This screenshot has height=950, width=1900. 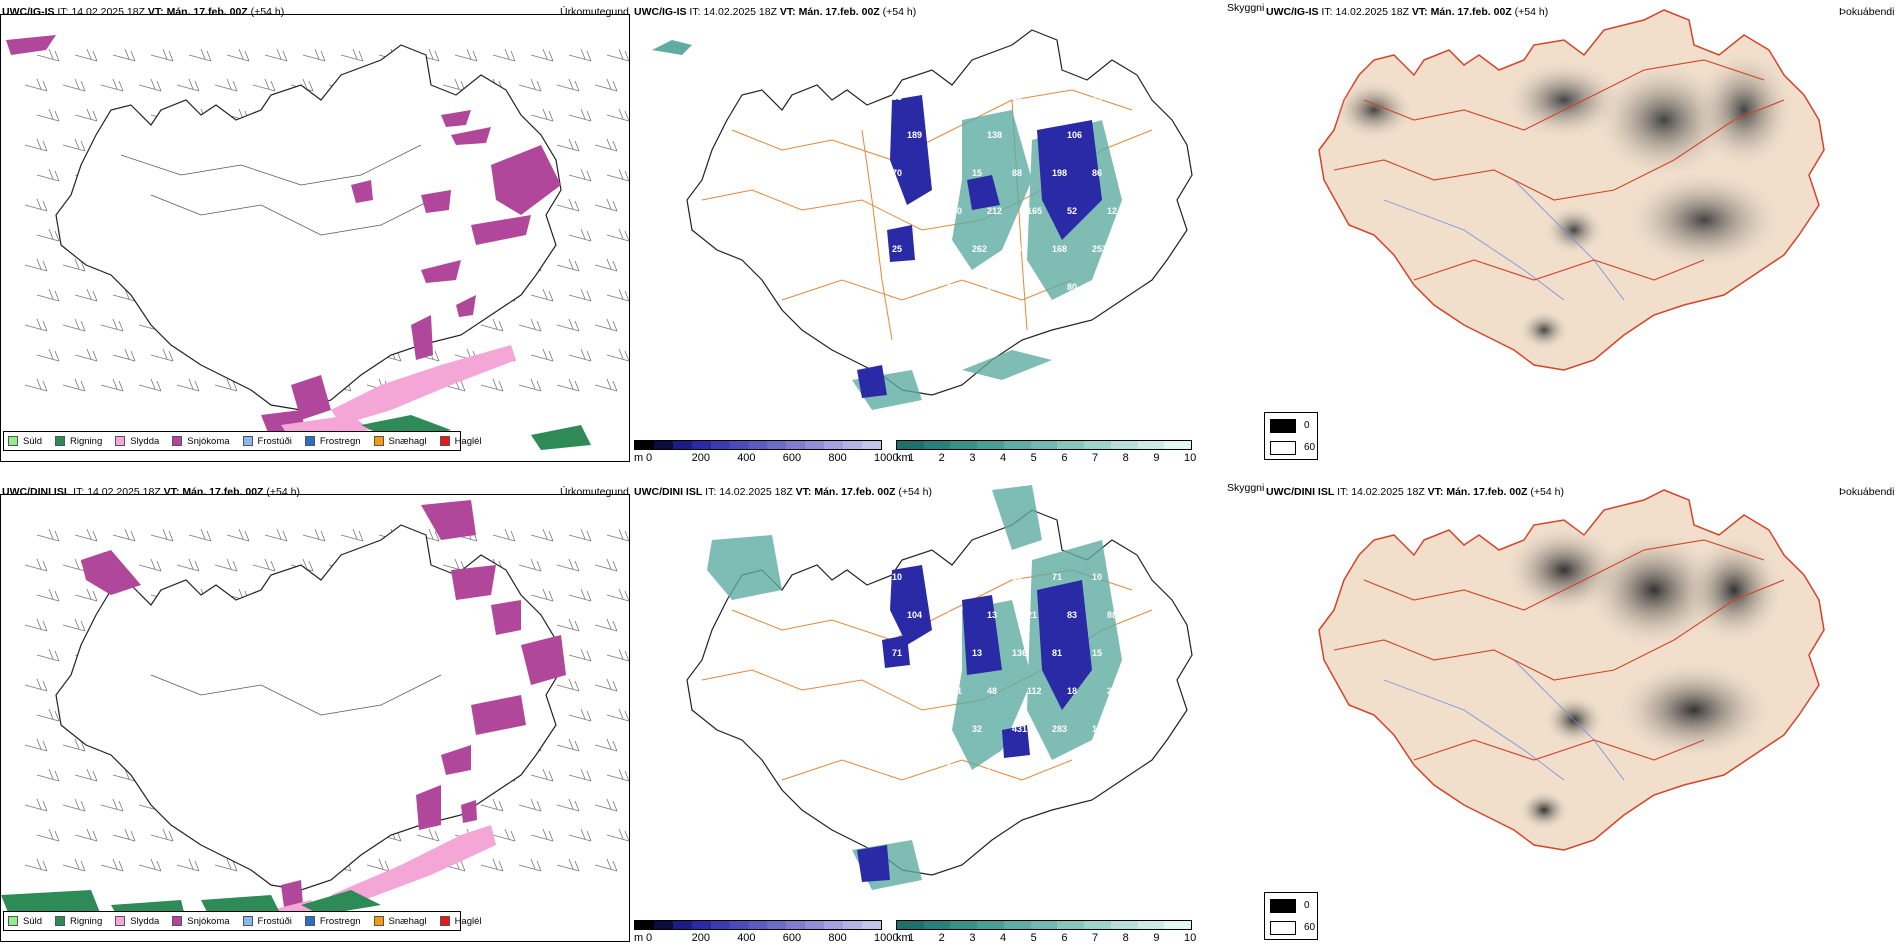 What do you see at coordinates (972, 938) in the screenshot?
I see `colorbar-tick: 3` at bounding box center [972, 938].